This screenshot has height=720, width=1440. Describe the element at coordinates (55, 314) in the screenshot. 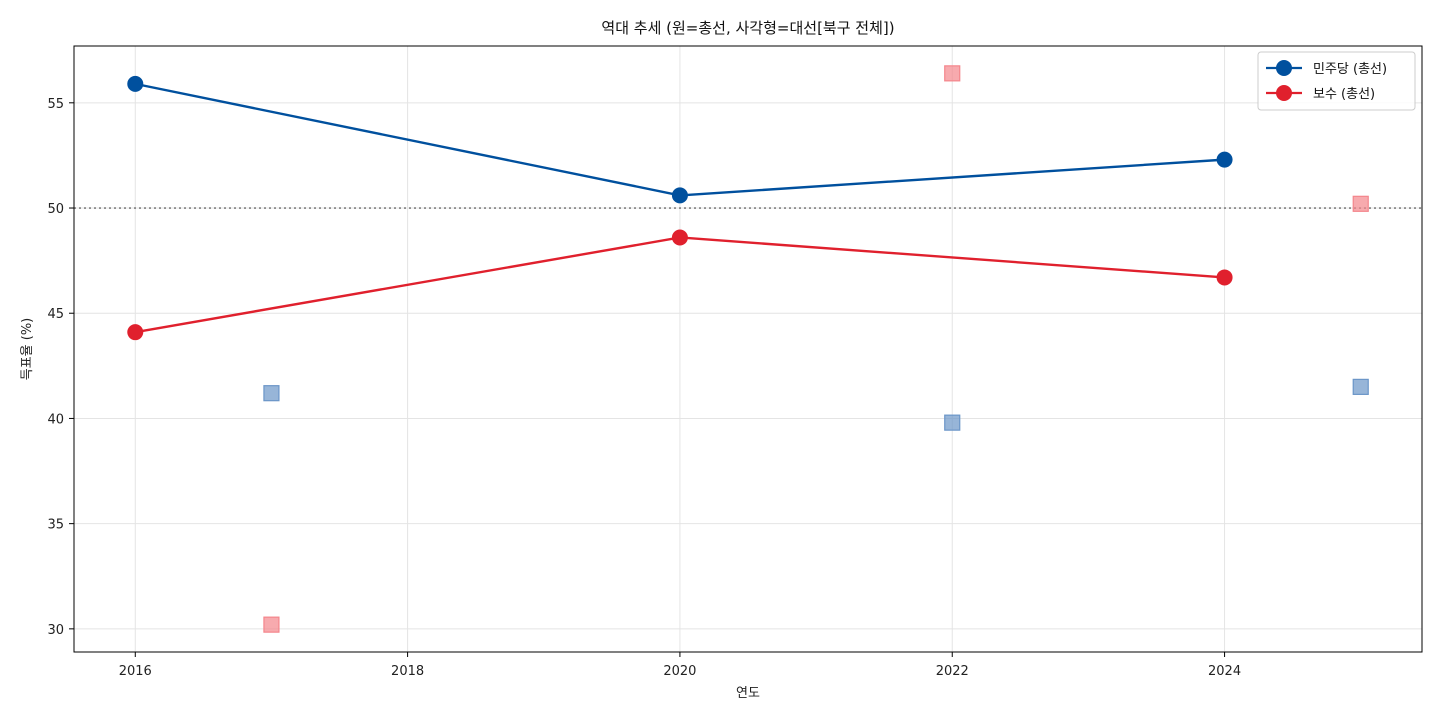

I see `y-tick-label: 45` at that location.